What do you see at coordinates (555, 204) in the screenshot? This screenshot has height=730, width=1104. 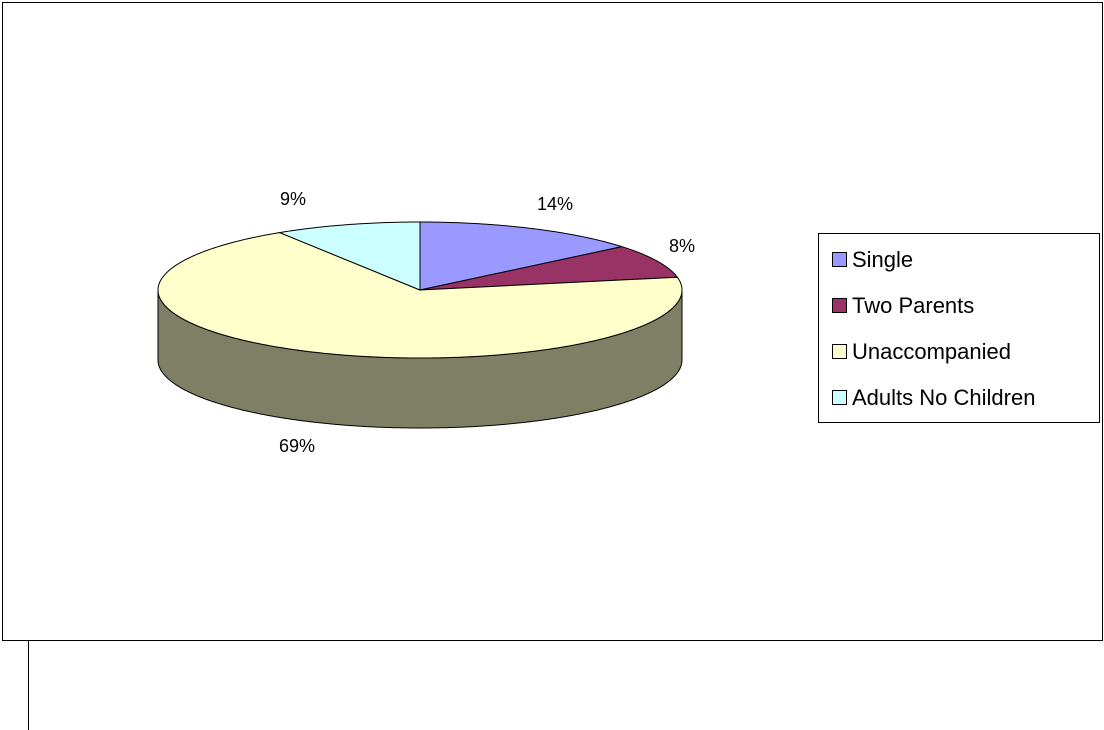 I see `data-label: 14%` at bounding box center [555, 204].